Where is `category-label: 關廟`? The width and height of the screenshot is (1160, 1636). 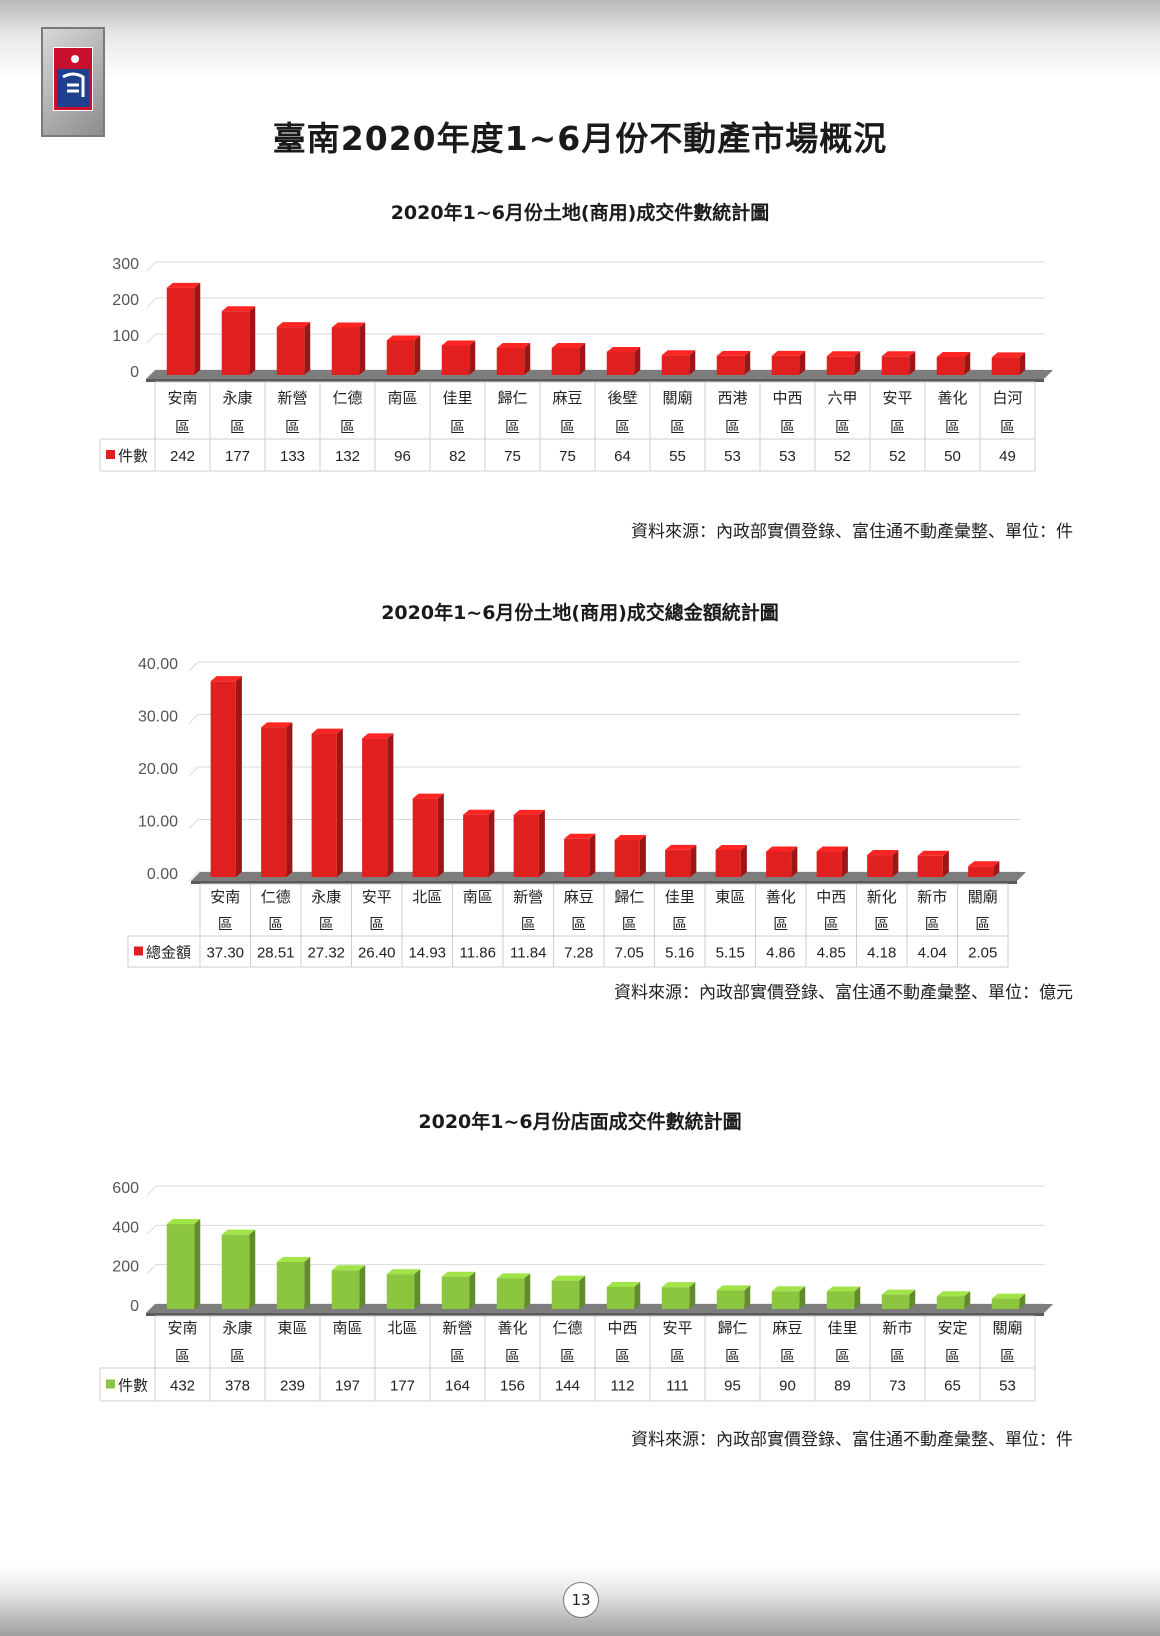
category-label: 關廟 is located at coordinates (1007, 1328).